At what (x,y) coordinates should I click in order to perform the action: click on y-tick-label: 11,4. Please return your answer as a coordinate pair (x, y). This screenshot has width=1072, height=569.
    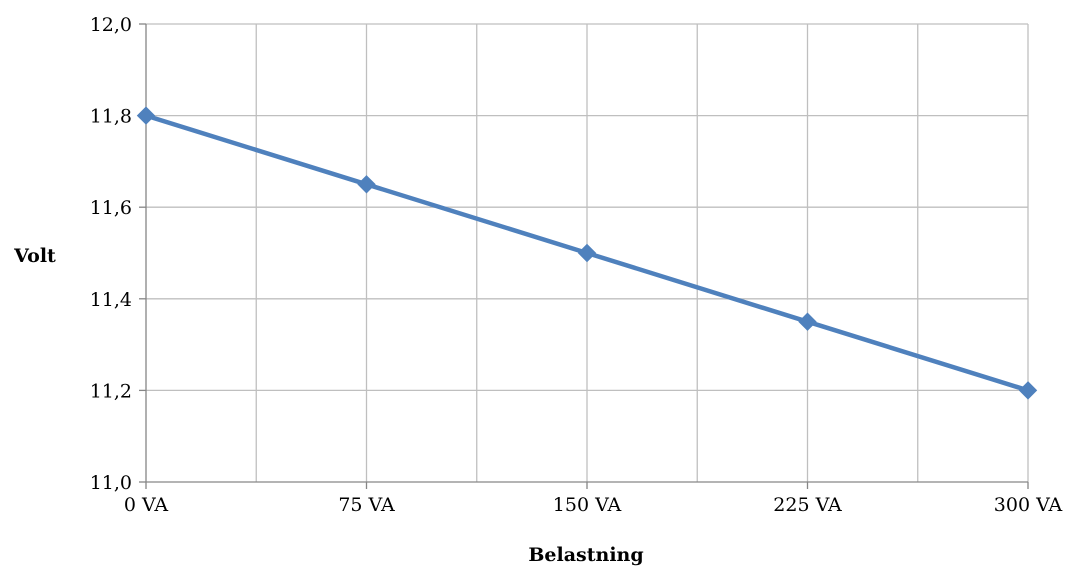
    Looking at the image, I should click on (111, 300).